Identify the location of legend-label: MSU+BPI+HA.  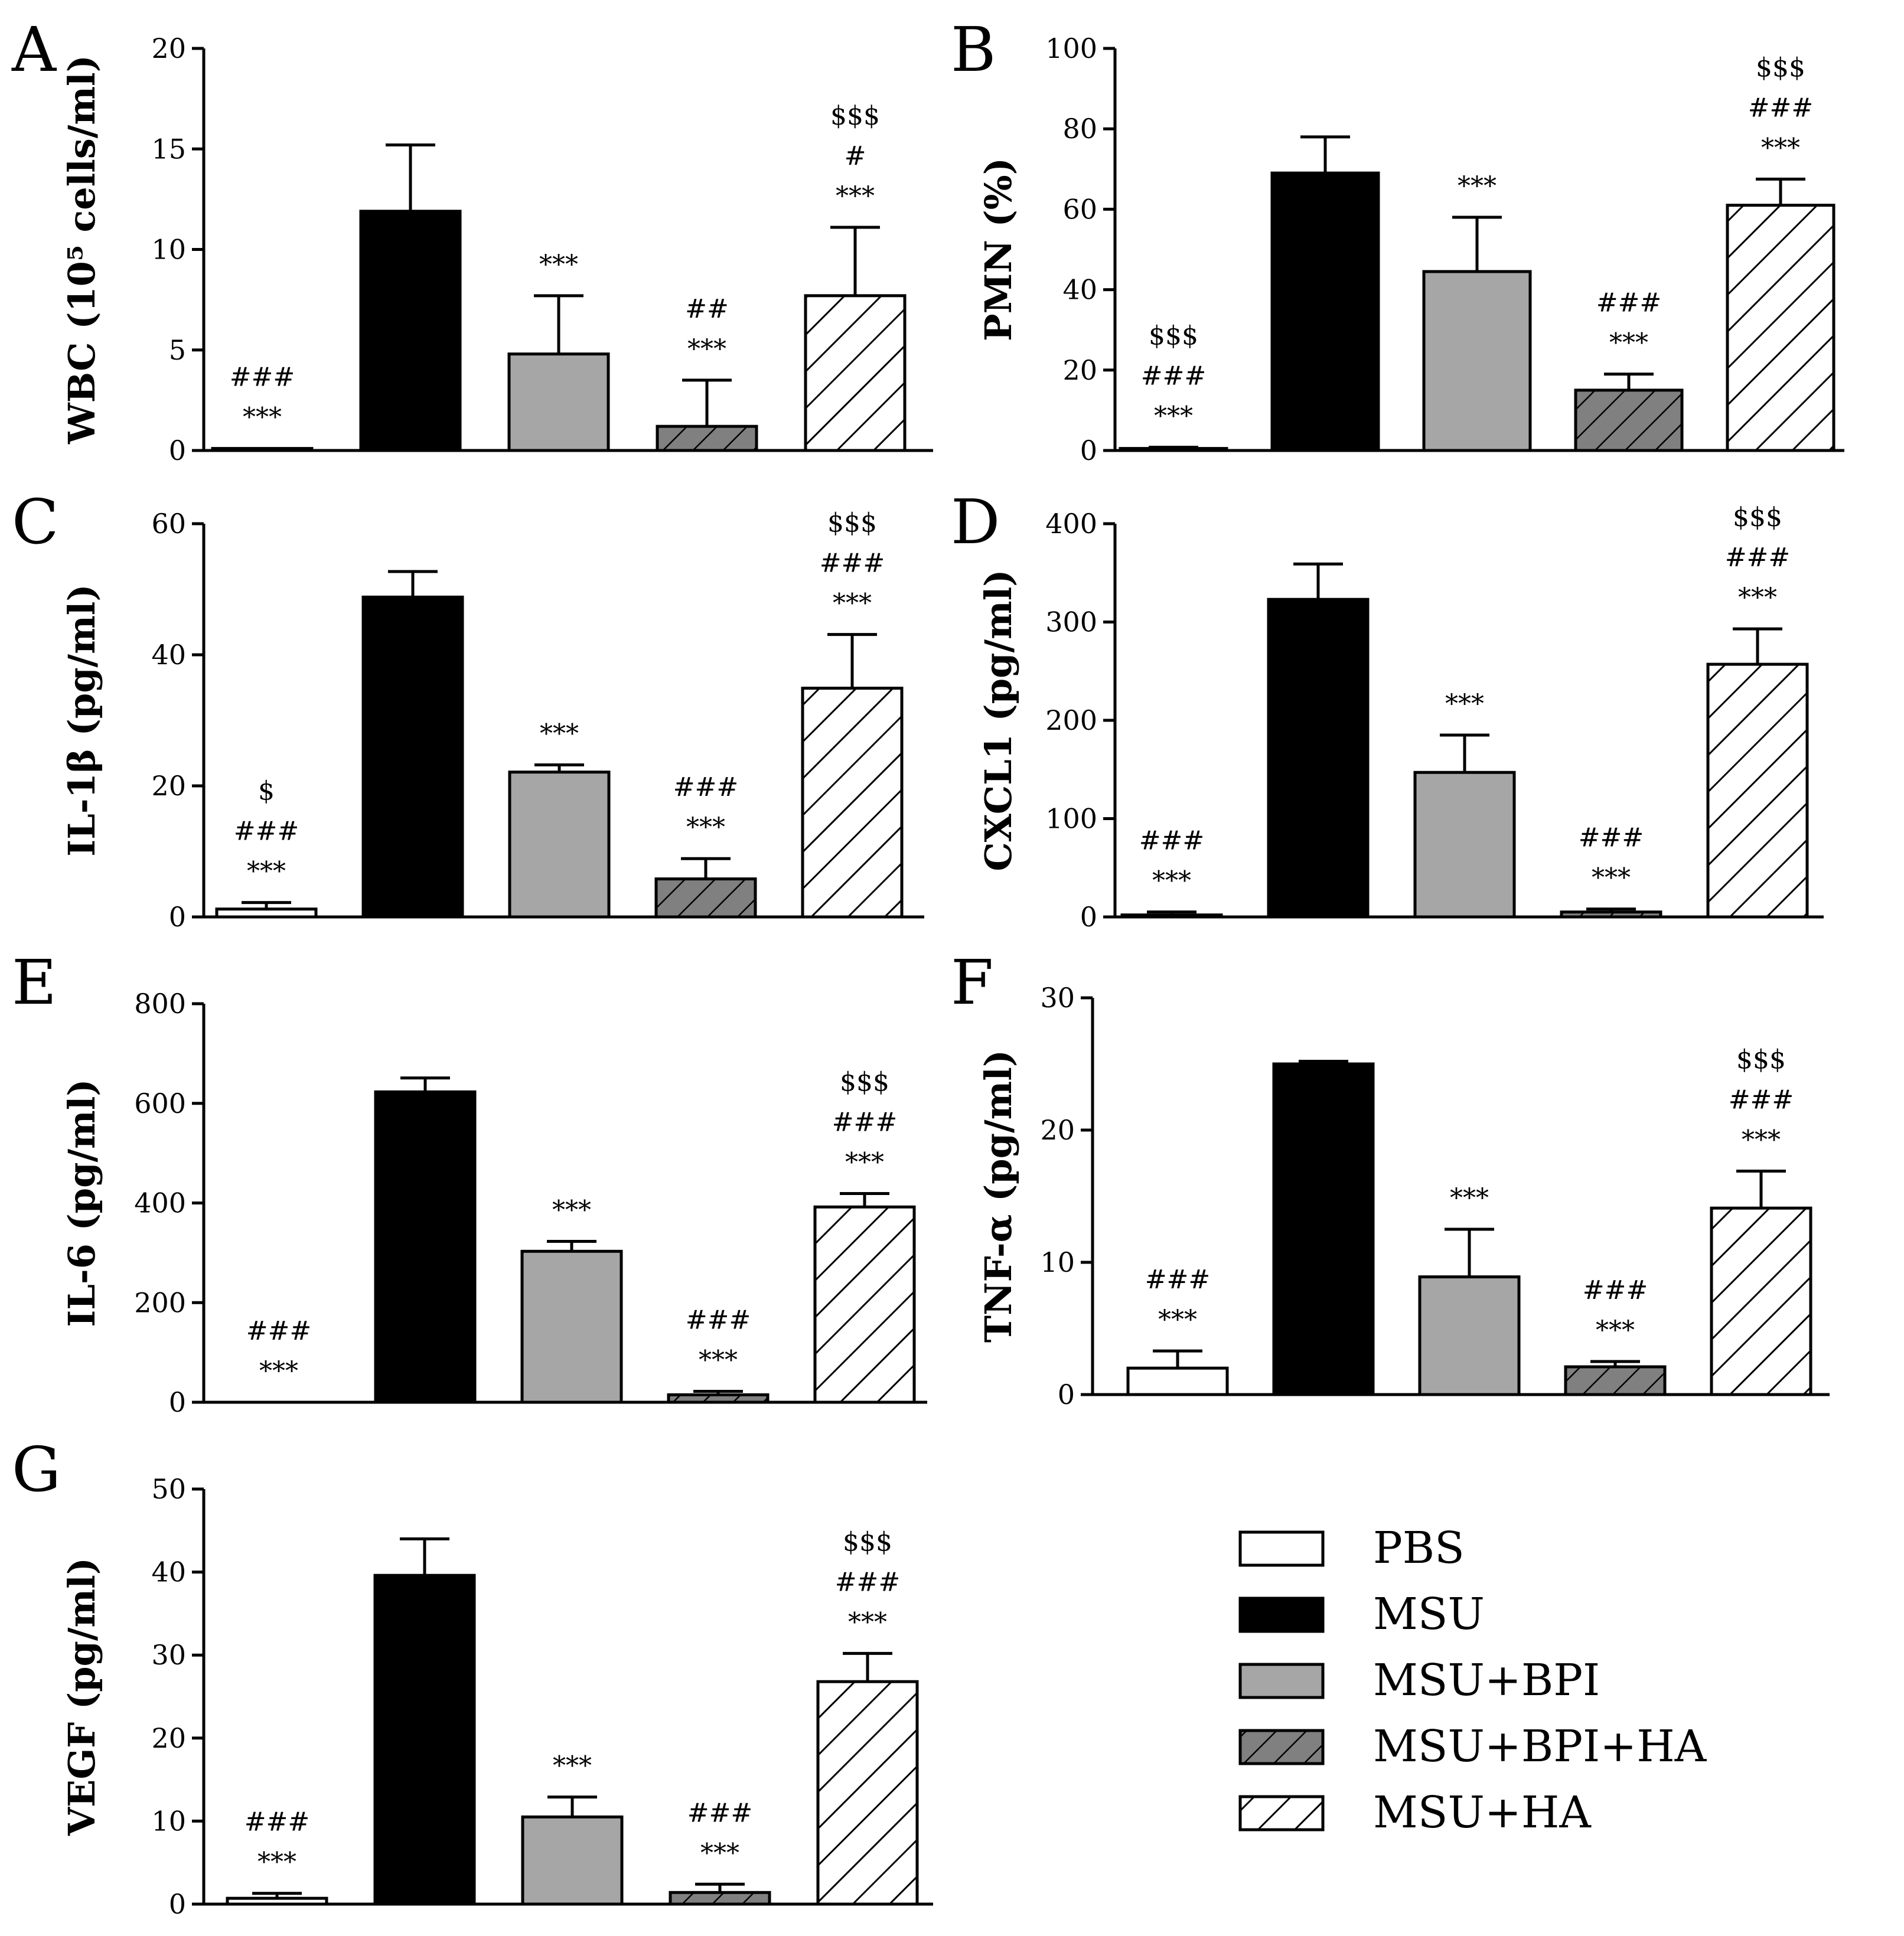
(1540, 1747).